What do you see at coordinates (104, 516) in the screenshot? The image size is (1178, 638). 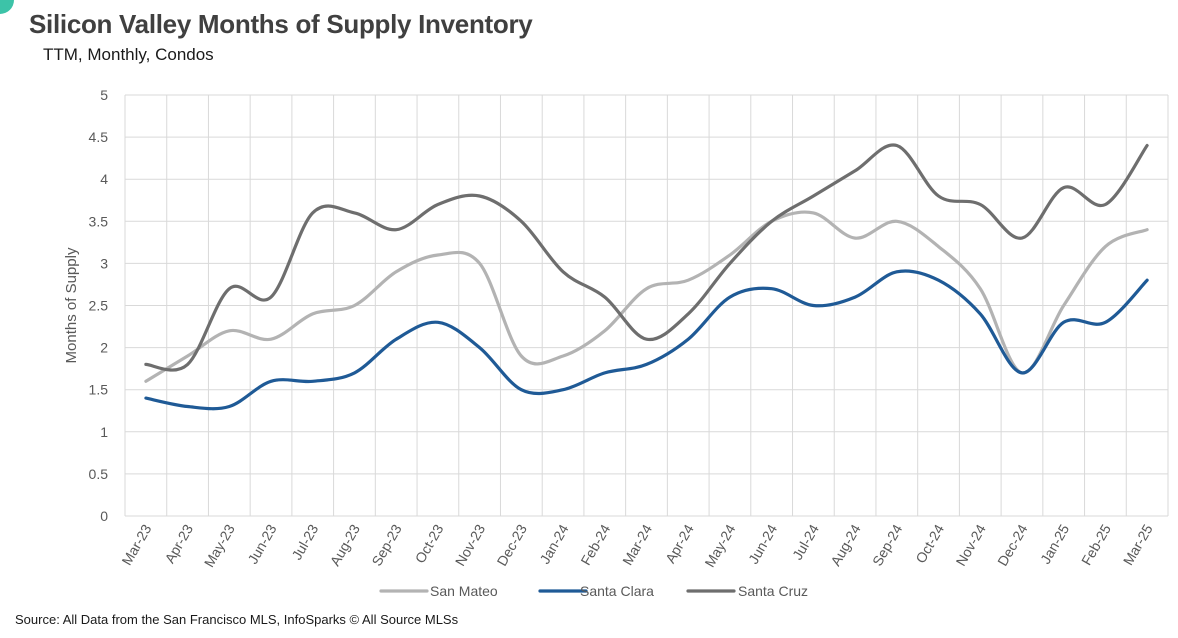 I see `y-tick-label: 0` at bounding box center [104, 516].